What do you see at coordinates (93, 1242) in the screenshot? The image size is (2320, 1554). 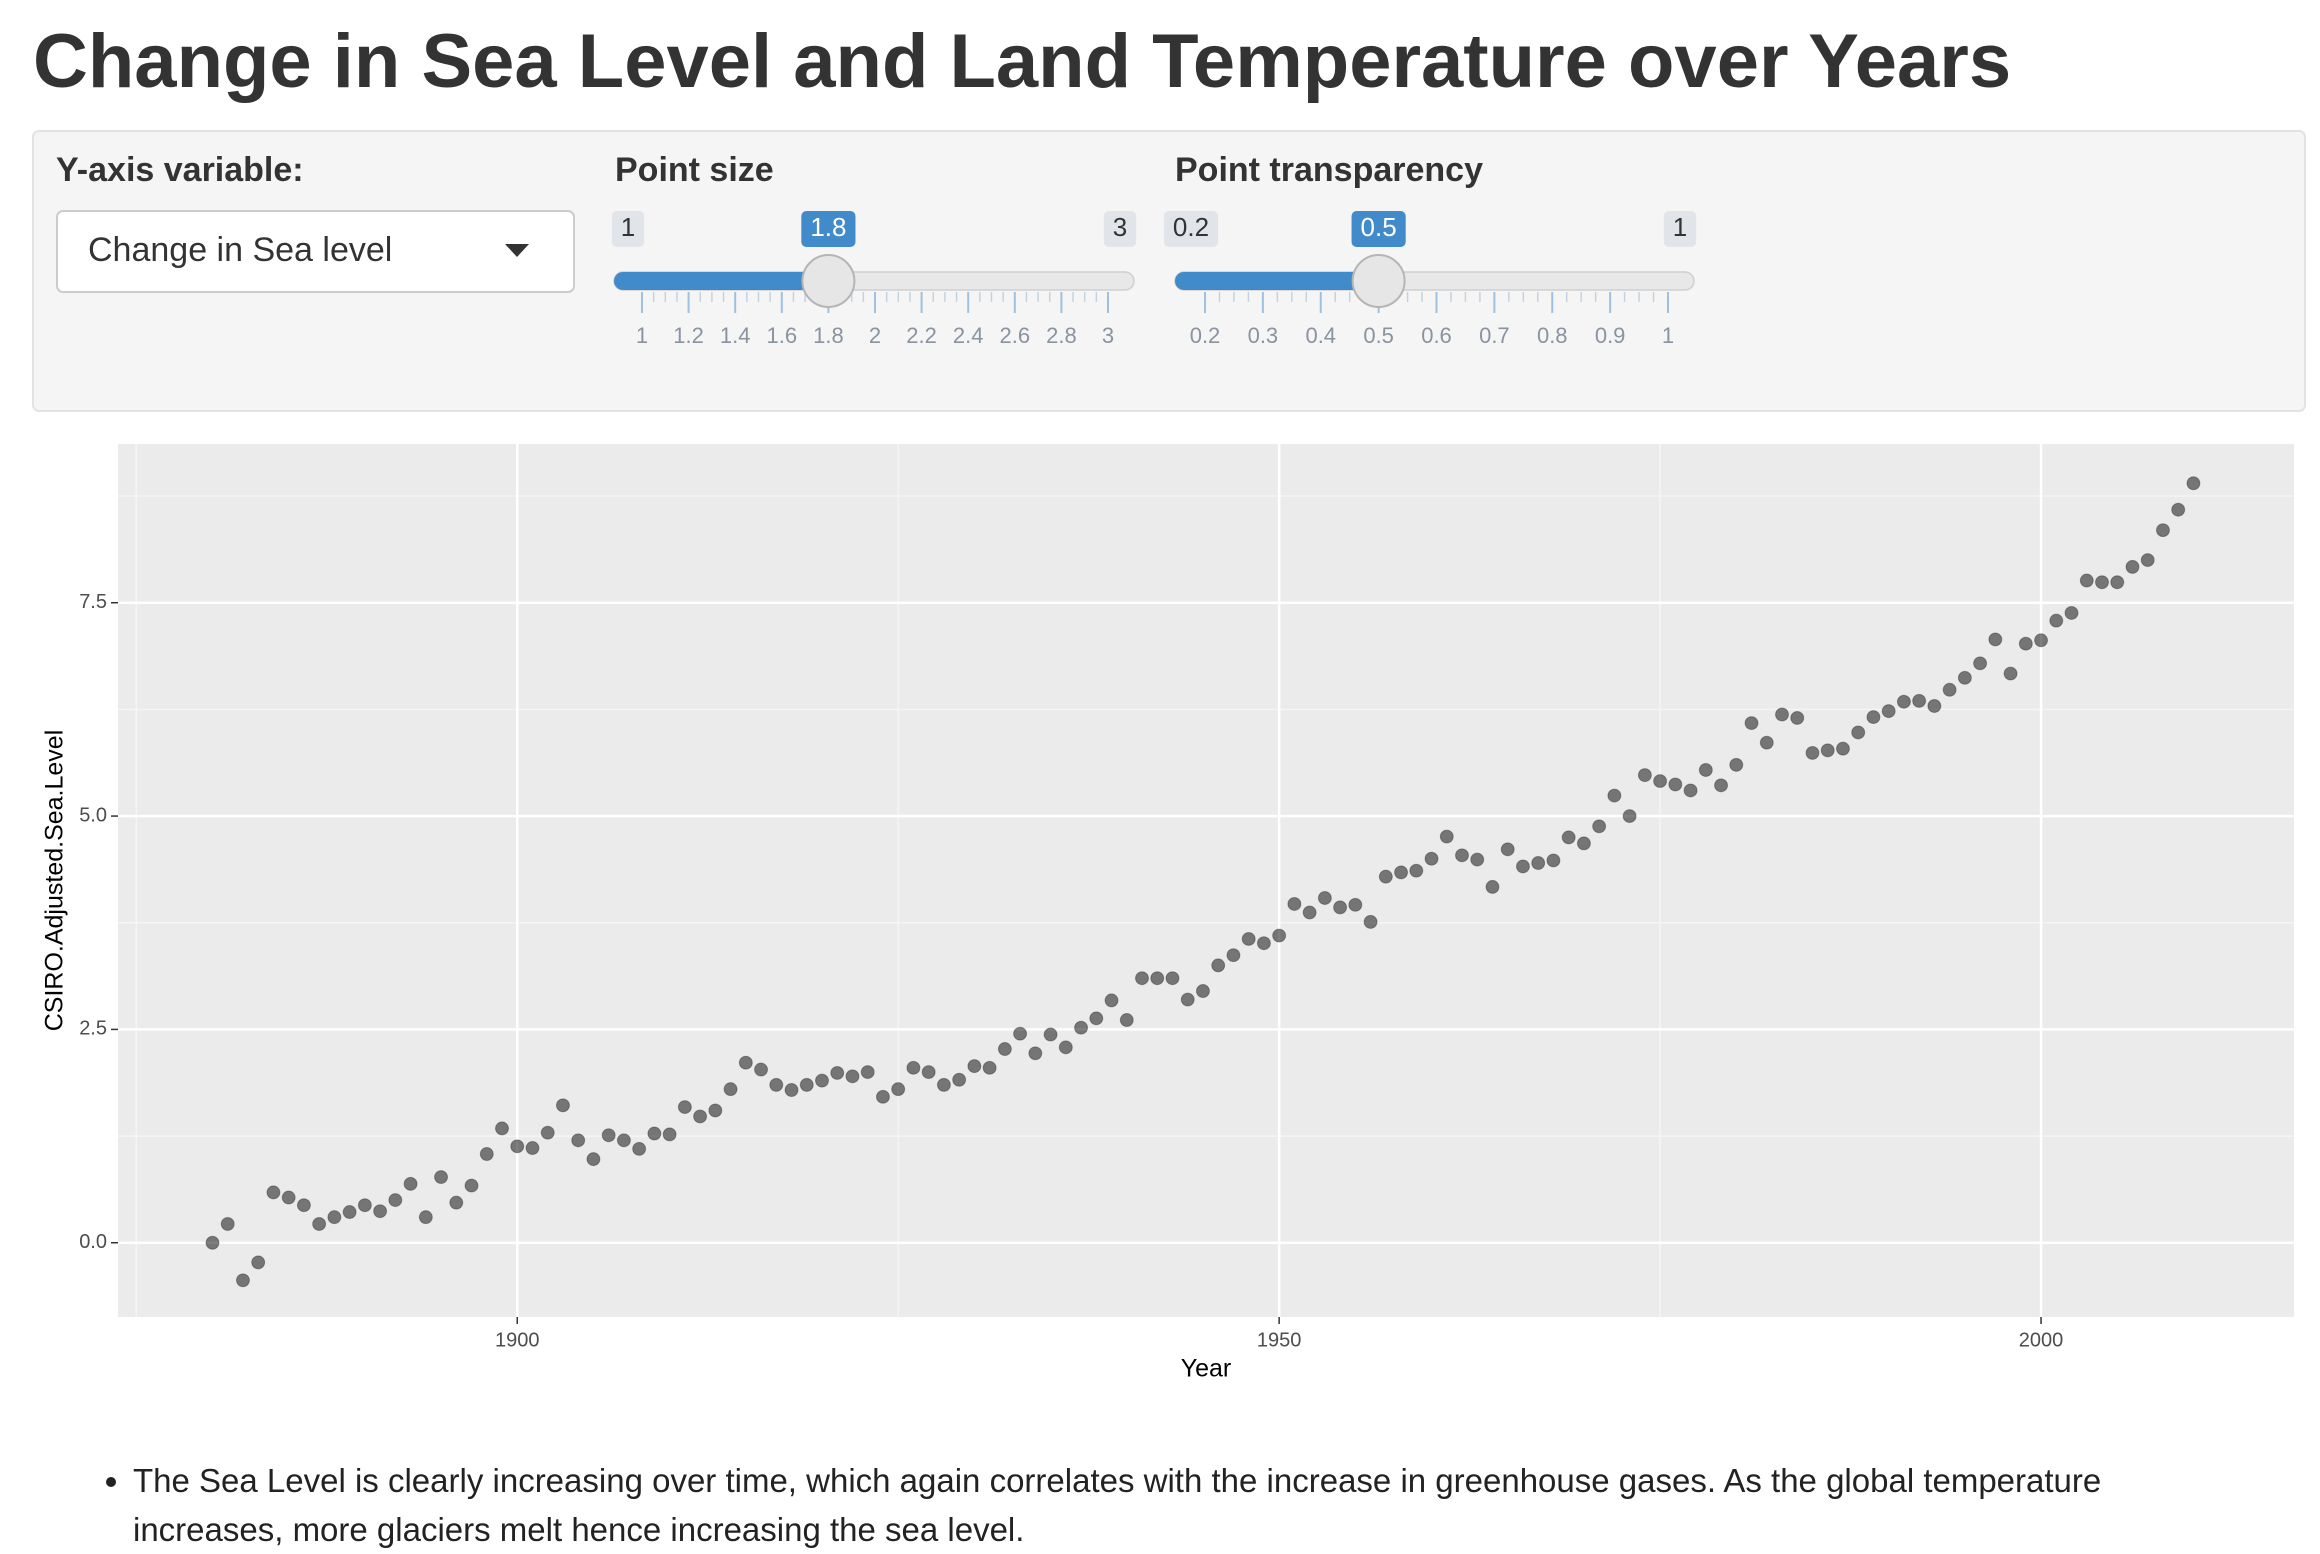 I see `y-tick-label: 0.0` at bounding box center [93, 1242].